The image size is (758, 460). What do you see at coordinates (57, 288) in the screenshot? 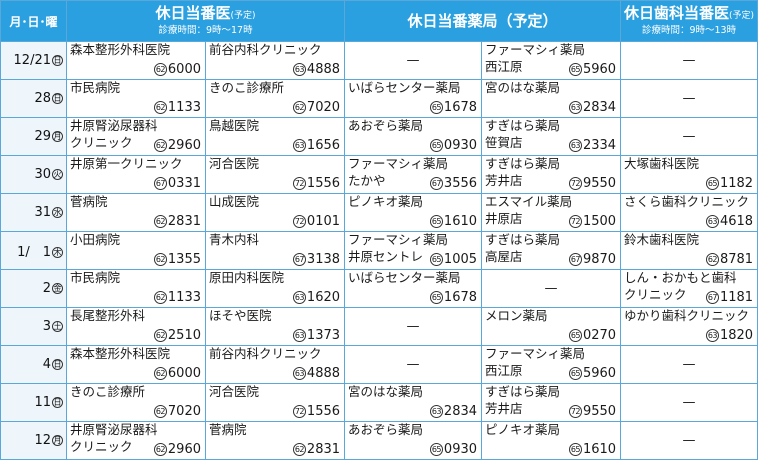
I see `weekday-badge: 金` at bounding box center [57, 288].